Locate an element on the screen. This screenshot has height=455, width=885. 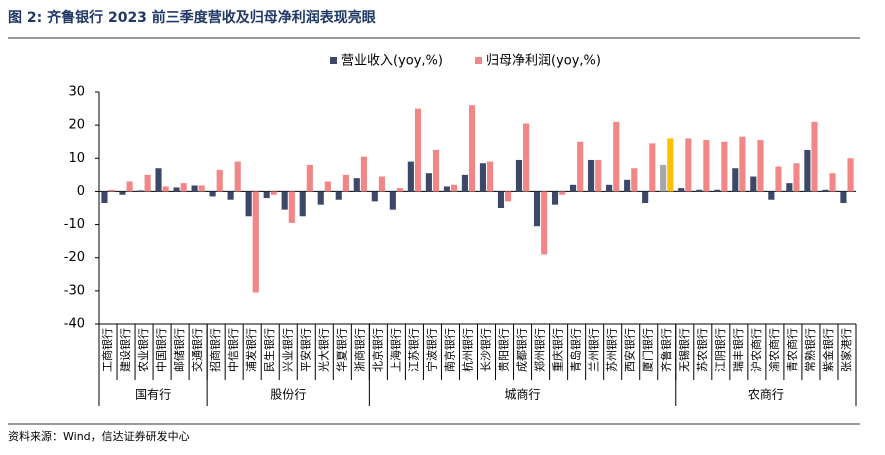
x-tick-label: 上海银行 is located at coordinates (395, 350).